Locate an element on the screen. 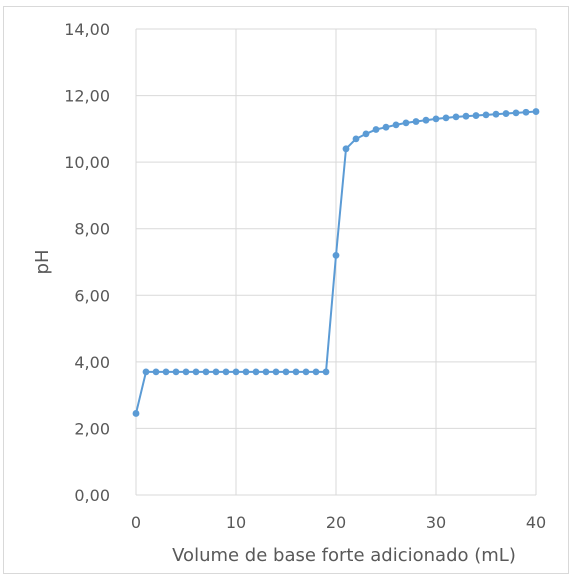 The width and height of the screenshot is (573, 578). y-tick-label: 4,00 is located at coordinates (92, 362).